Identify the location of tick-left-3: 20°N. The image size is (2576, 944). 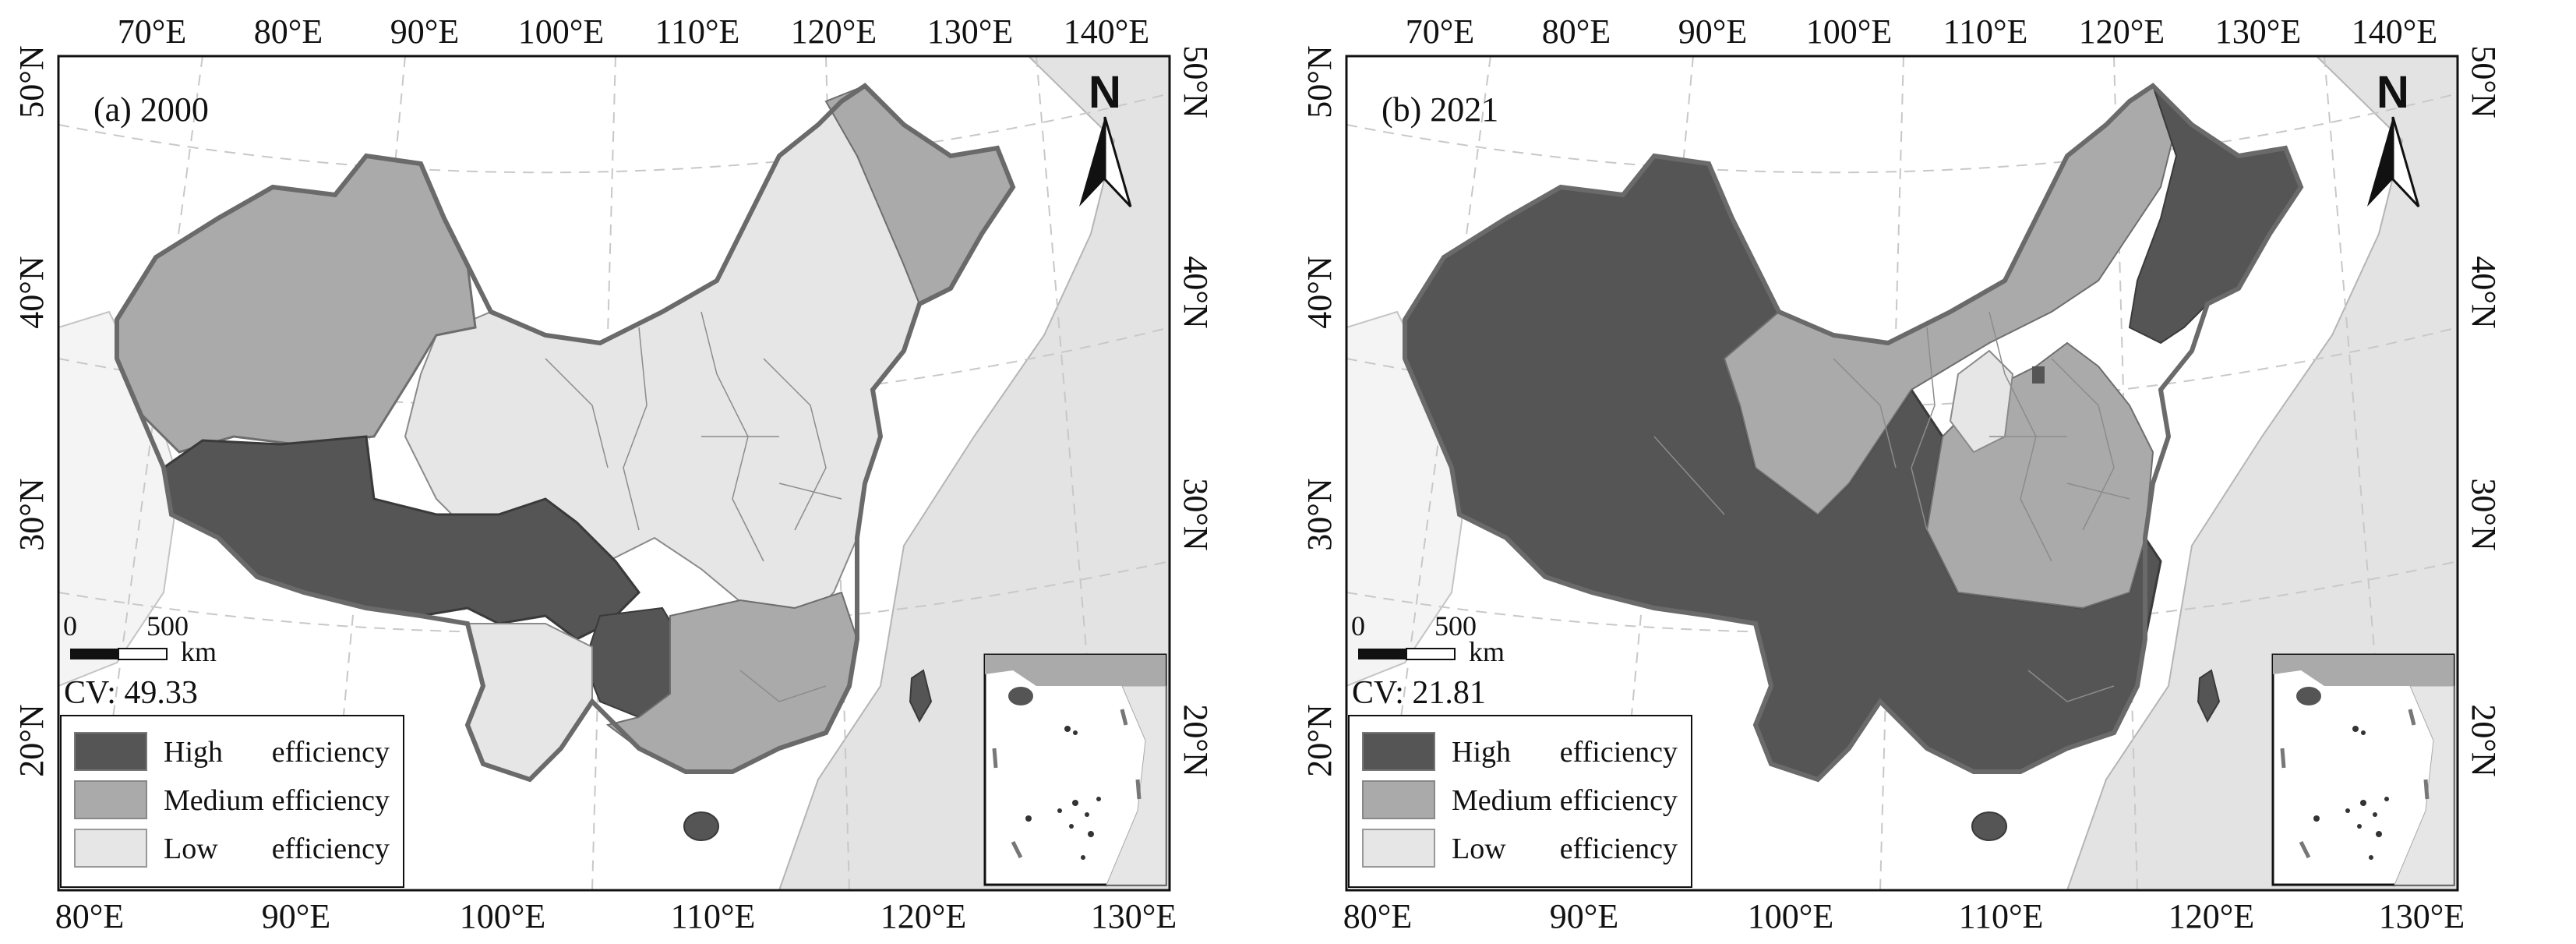
(31, 740).